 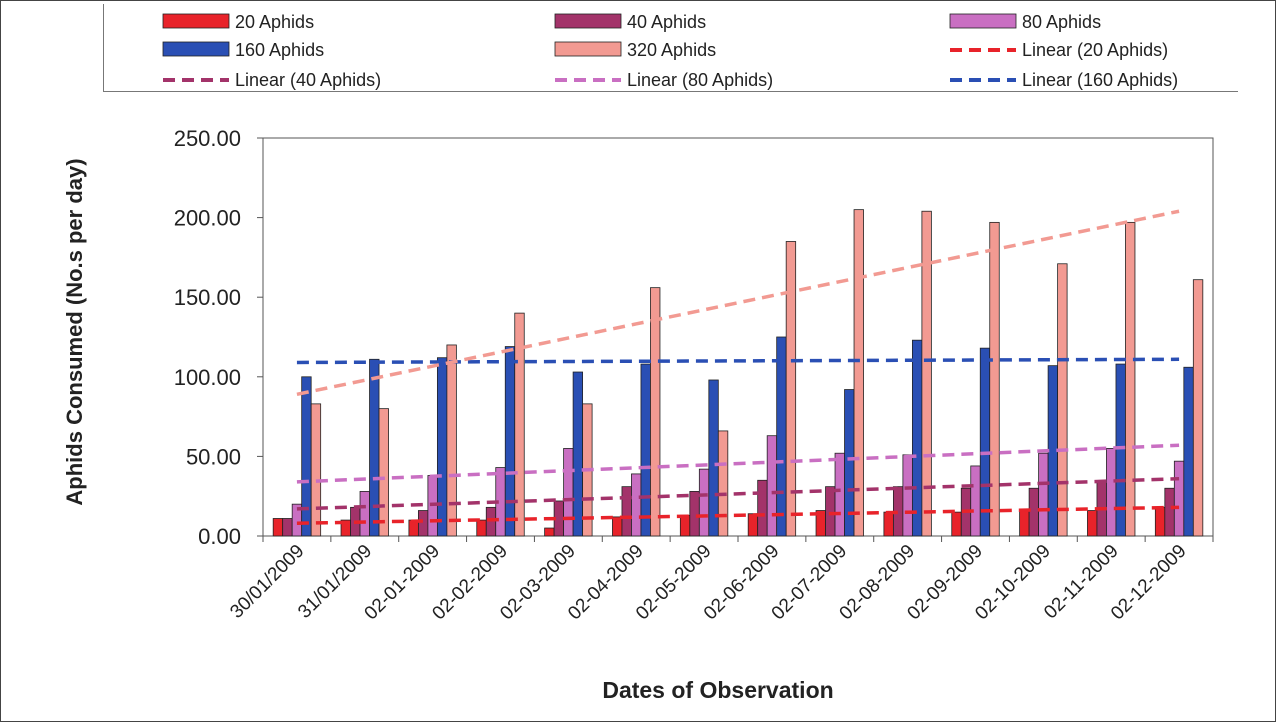 What do you see at coordinates (700, 80) in the screenshot?
I see `legend-label: Linear (80 Aphids)` at bounding box center [700, 80].